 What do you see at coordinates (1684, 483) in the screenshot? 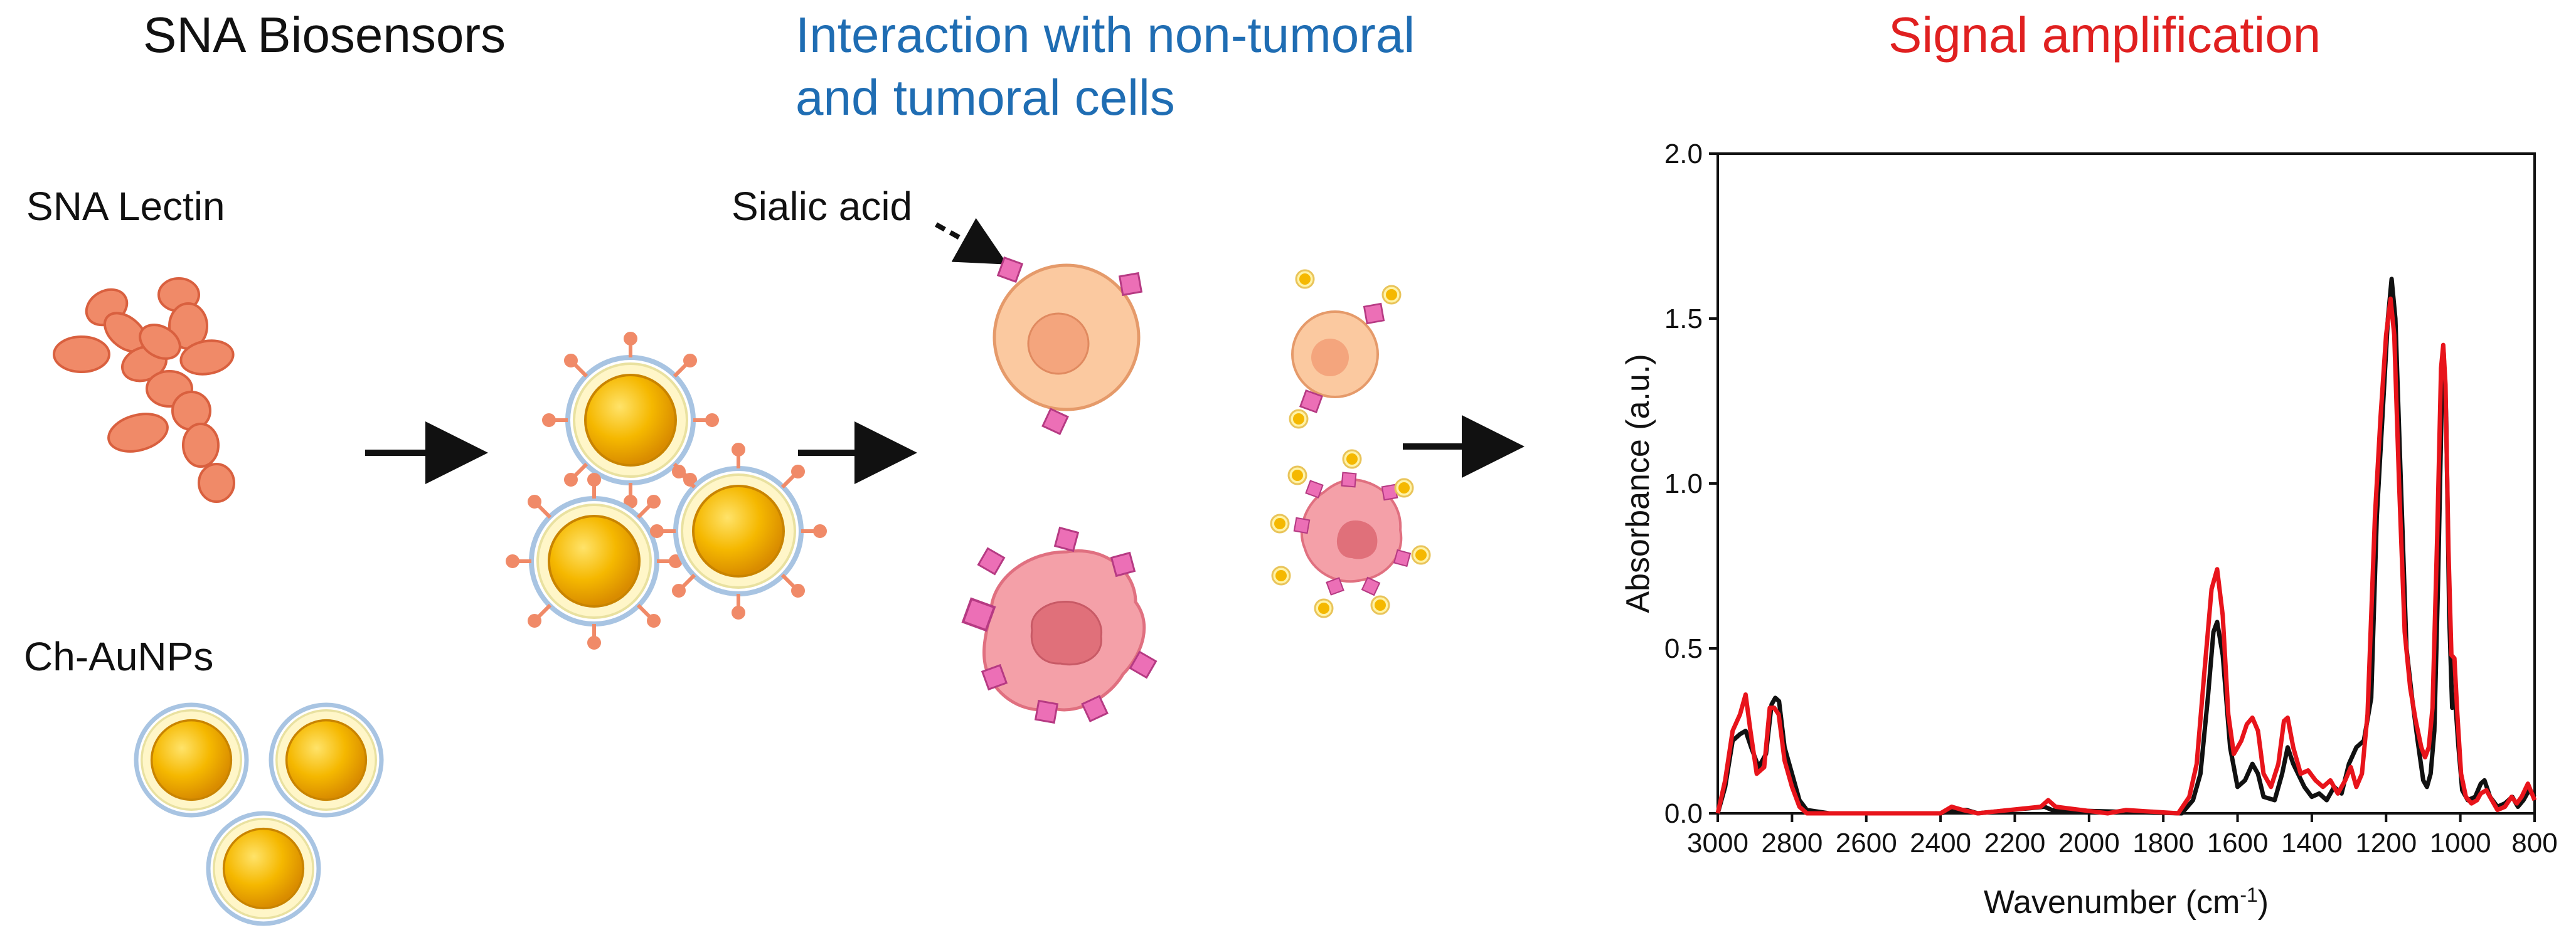
I see `y-tick-label: 1.0` at bounding box center [1684, 483].